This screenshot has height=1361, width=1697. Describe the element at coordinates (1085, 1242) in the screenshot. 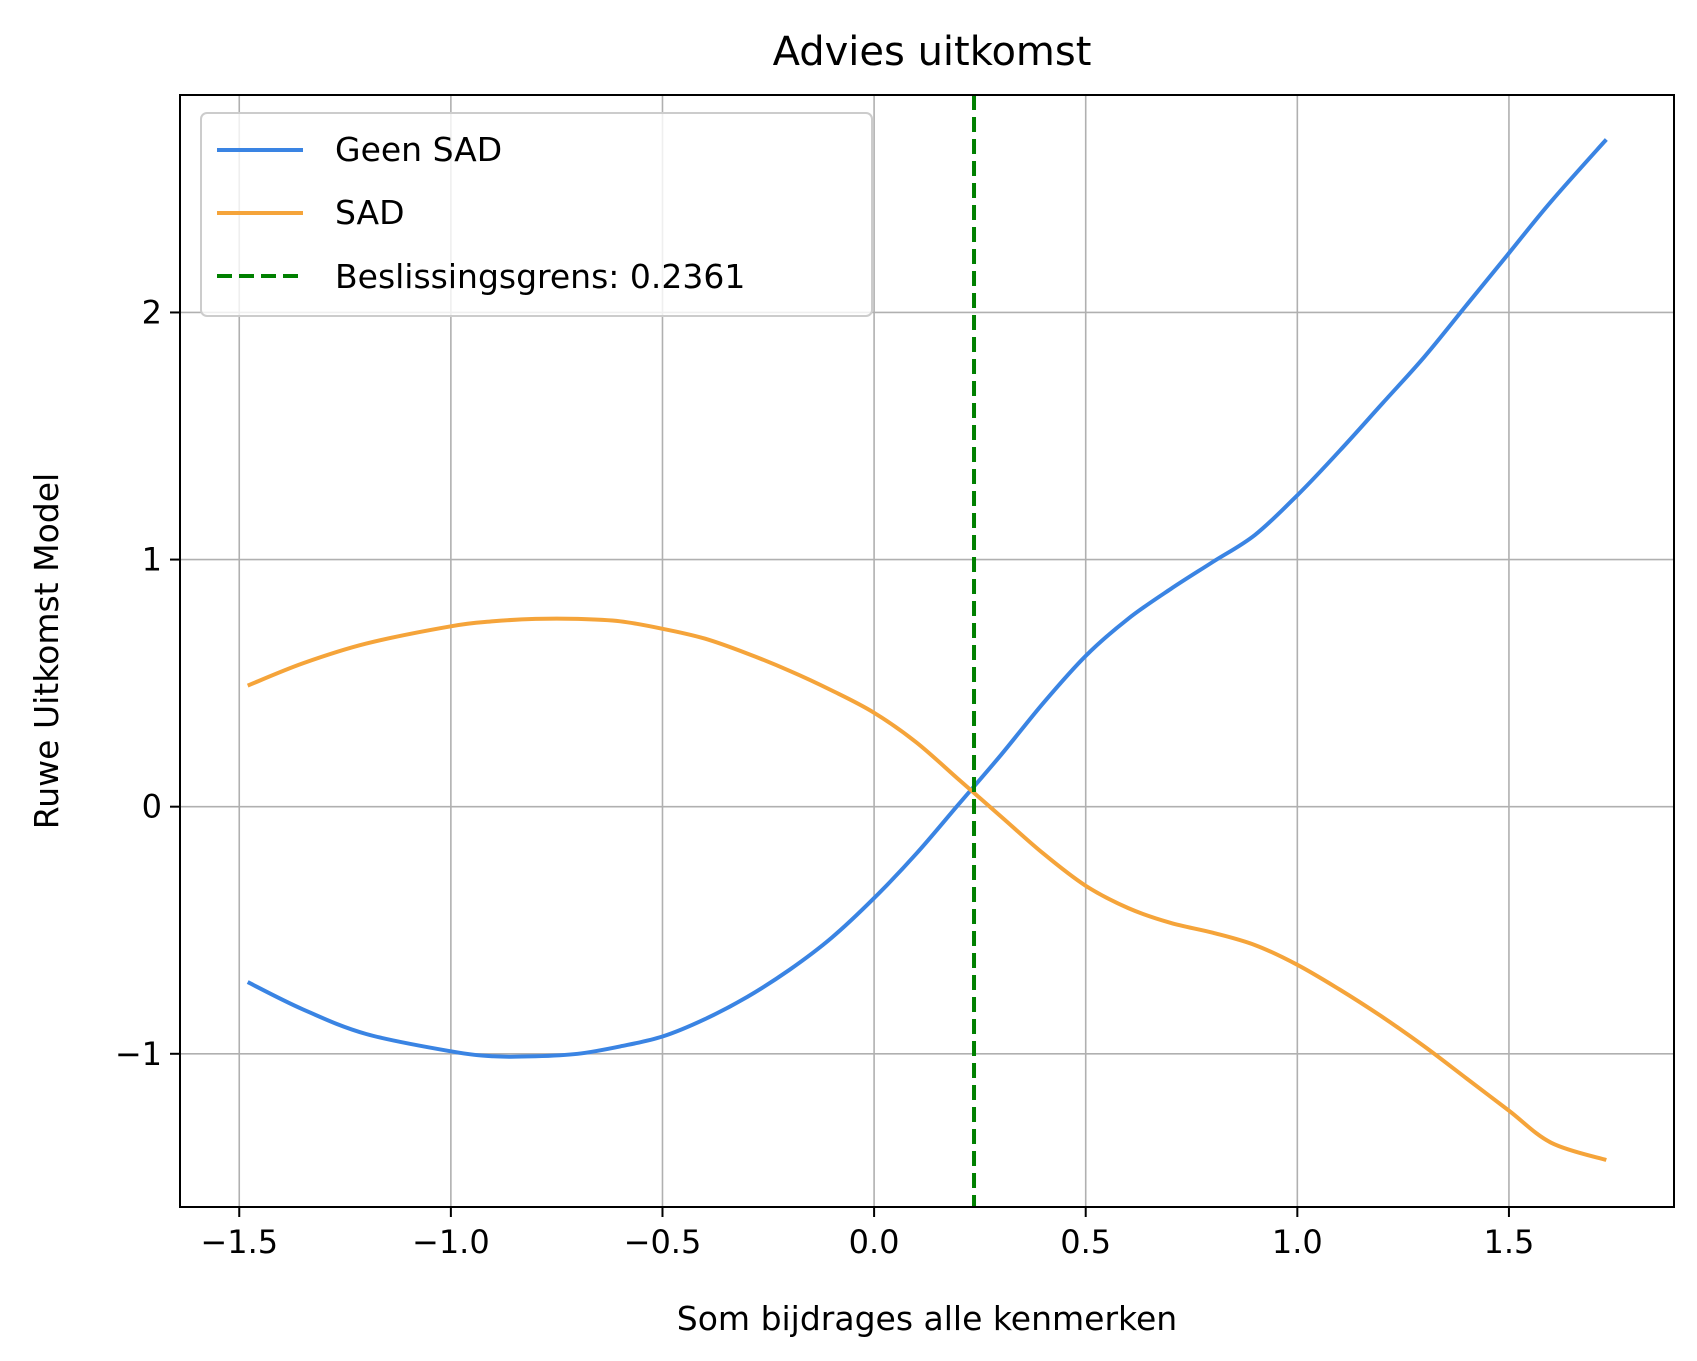

I see `x-tick-label: 0.5` at that location.